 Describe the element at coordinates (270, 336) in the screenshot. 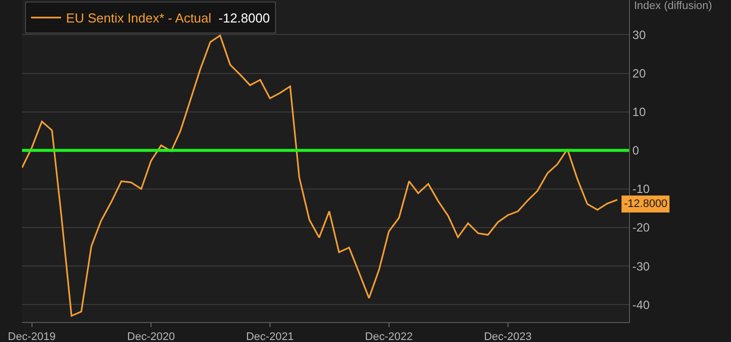

I see `x-tick-label: Dec-2021` at that location.